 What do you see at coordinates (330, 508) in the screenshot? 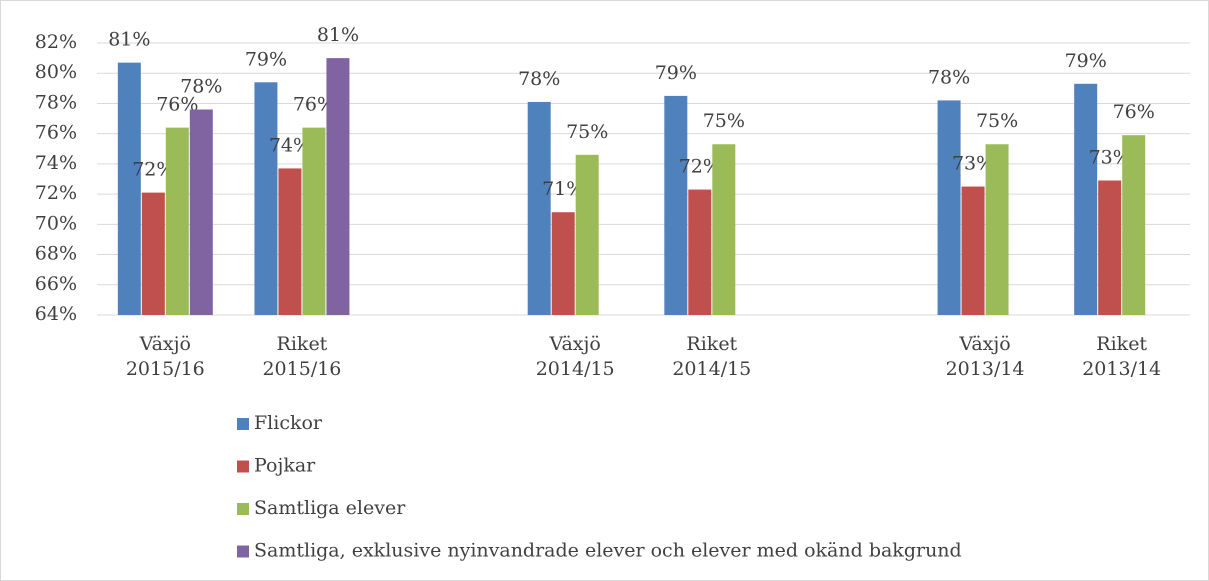
I see `legend-label: Samtliga elever` at bounding box center [330, 508].